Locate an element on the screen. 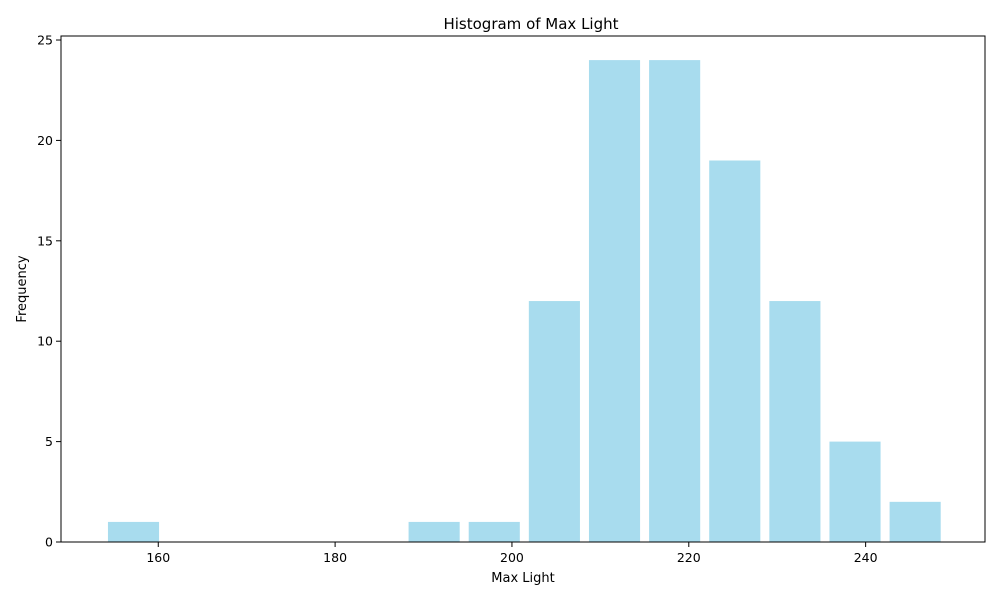 The image size is (1000, 600). x-axis-ticks: 160 180 200 220 240 is located at coordinates (512, 553).